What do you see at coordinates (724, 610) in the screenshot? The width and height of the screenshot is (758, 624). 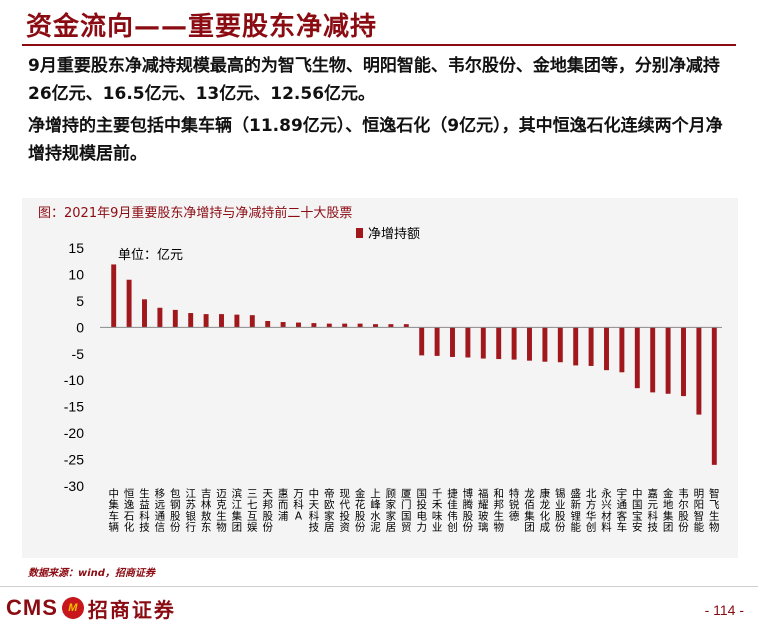 I see `page-number: - 114 -` at bounding box center [724, 610].